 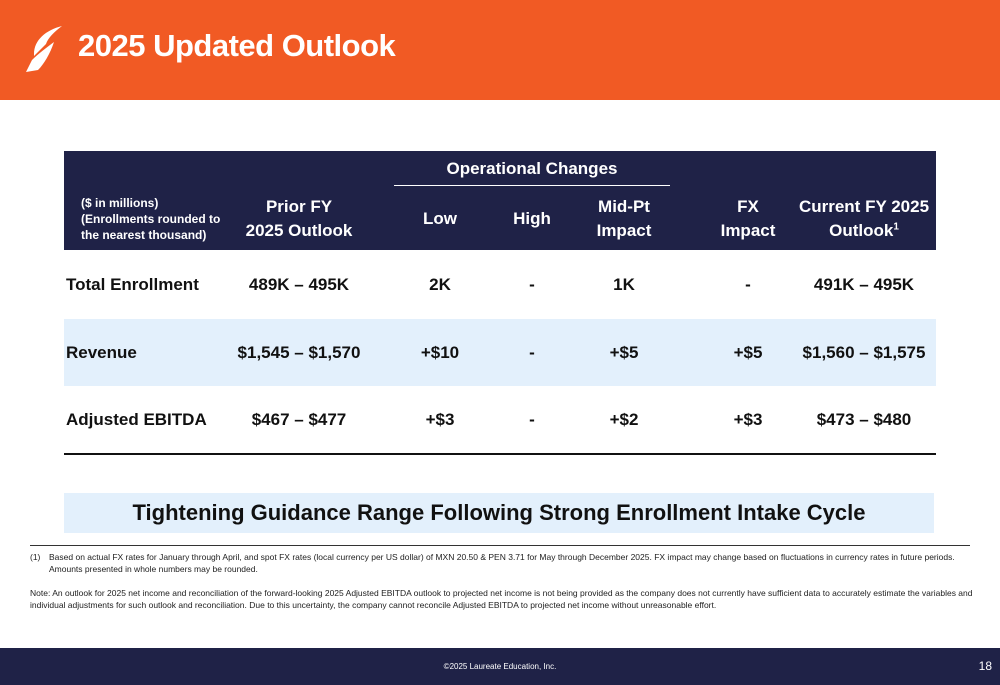 I want to click on footer-bar: ©2025 Laureate Education, Inc. 18, so click(x=500, y=666).